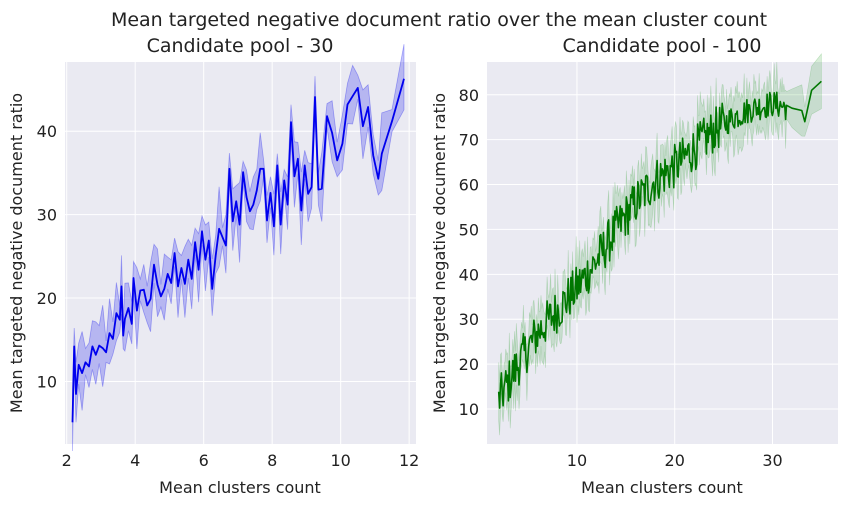 The width and height of the screenshot is (848, 506). I want to click on right-y-axis-label: Mean targeted negative document ratio, so click(439, 253).